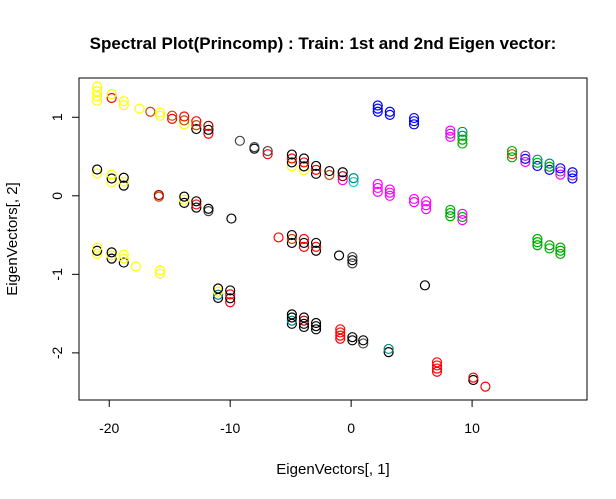 The image size is (616, 499). Describe the element at coordinates (12, 238) in the screenshot. I see `y-axis-label: EigenVectors[, 2]` at that location.